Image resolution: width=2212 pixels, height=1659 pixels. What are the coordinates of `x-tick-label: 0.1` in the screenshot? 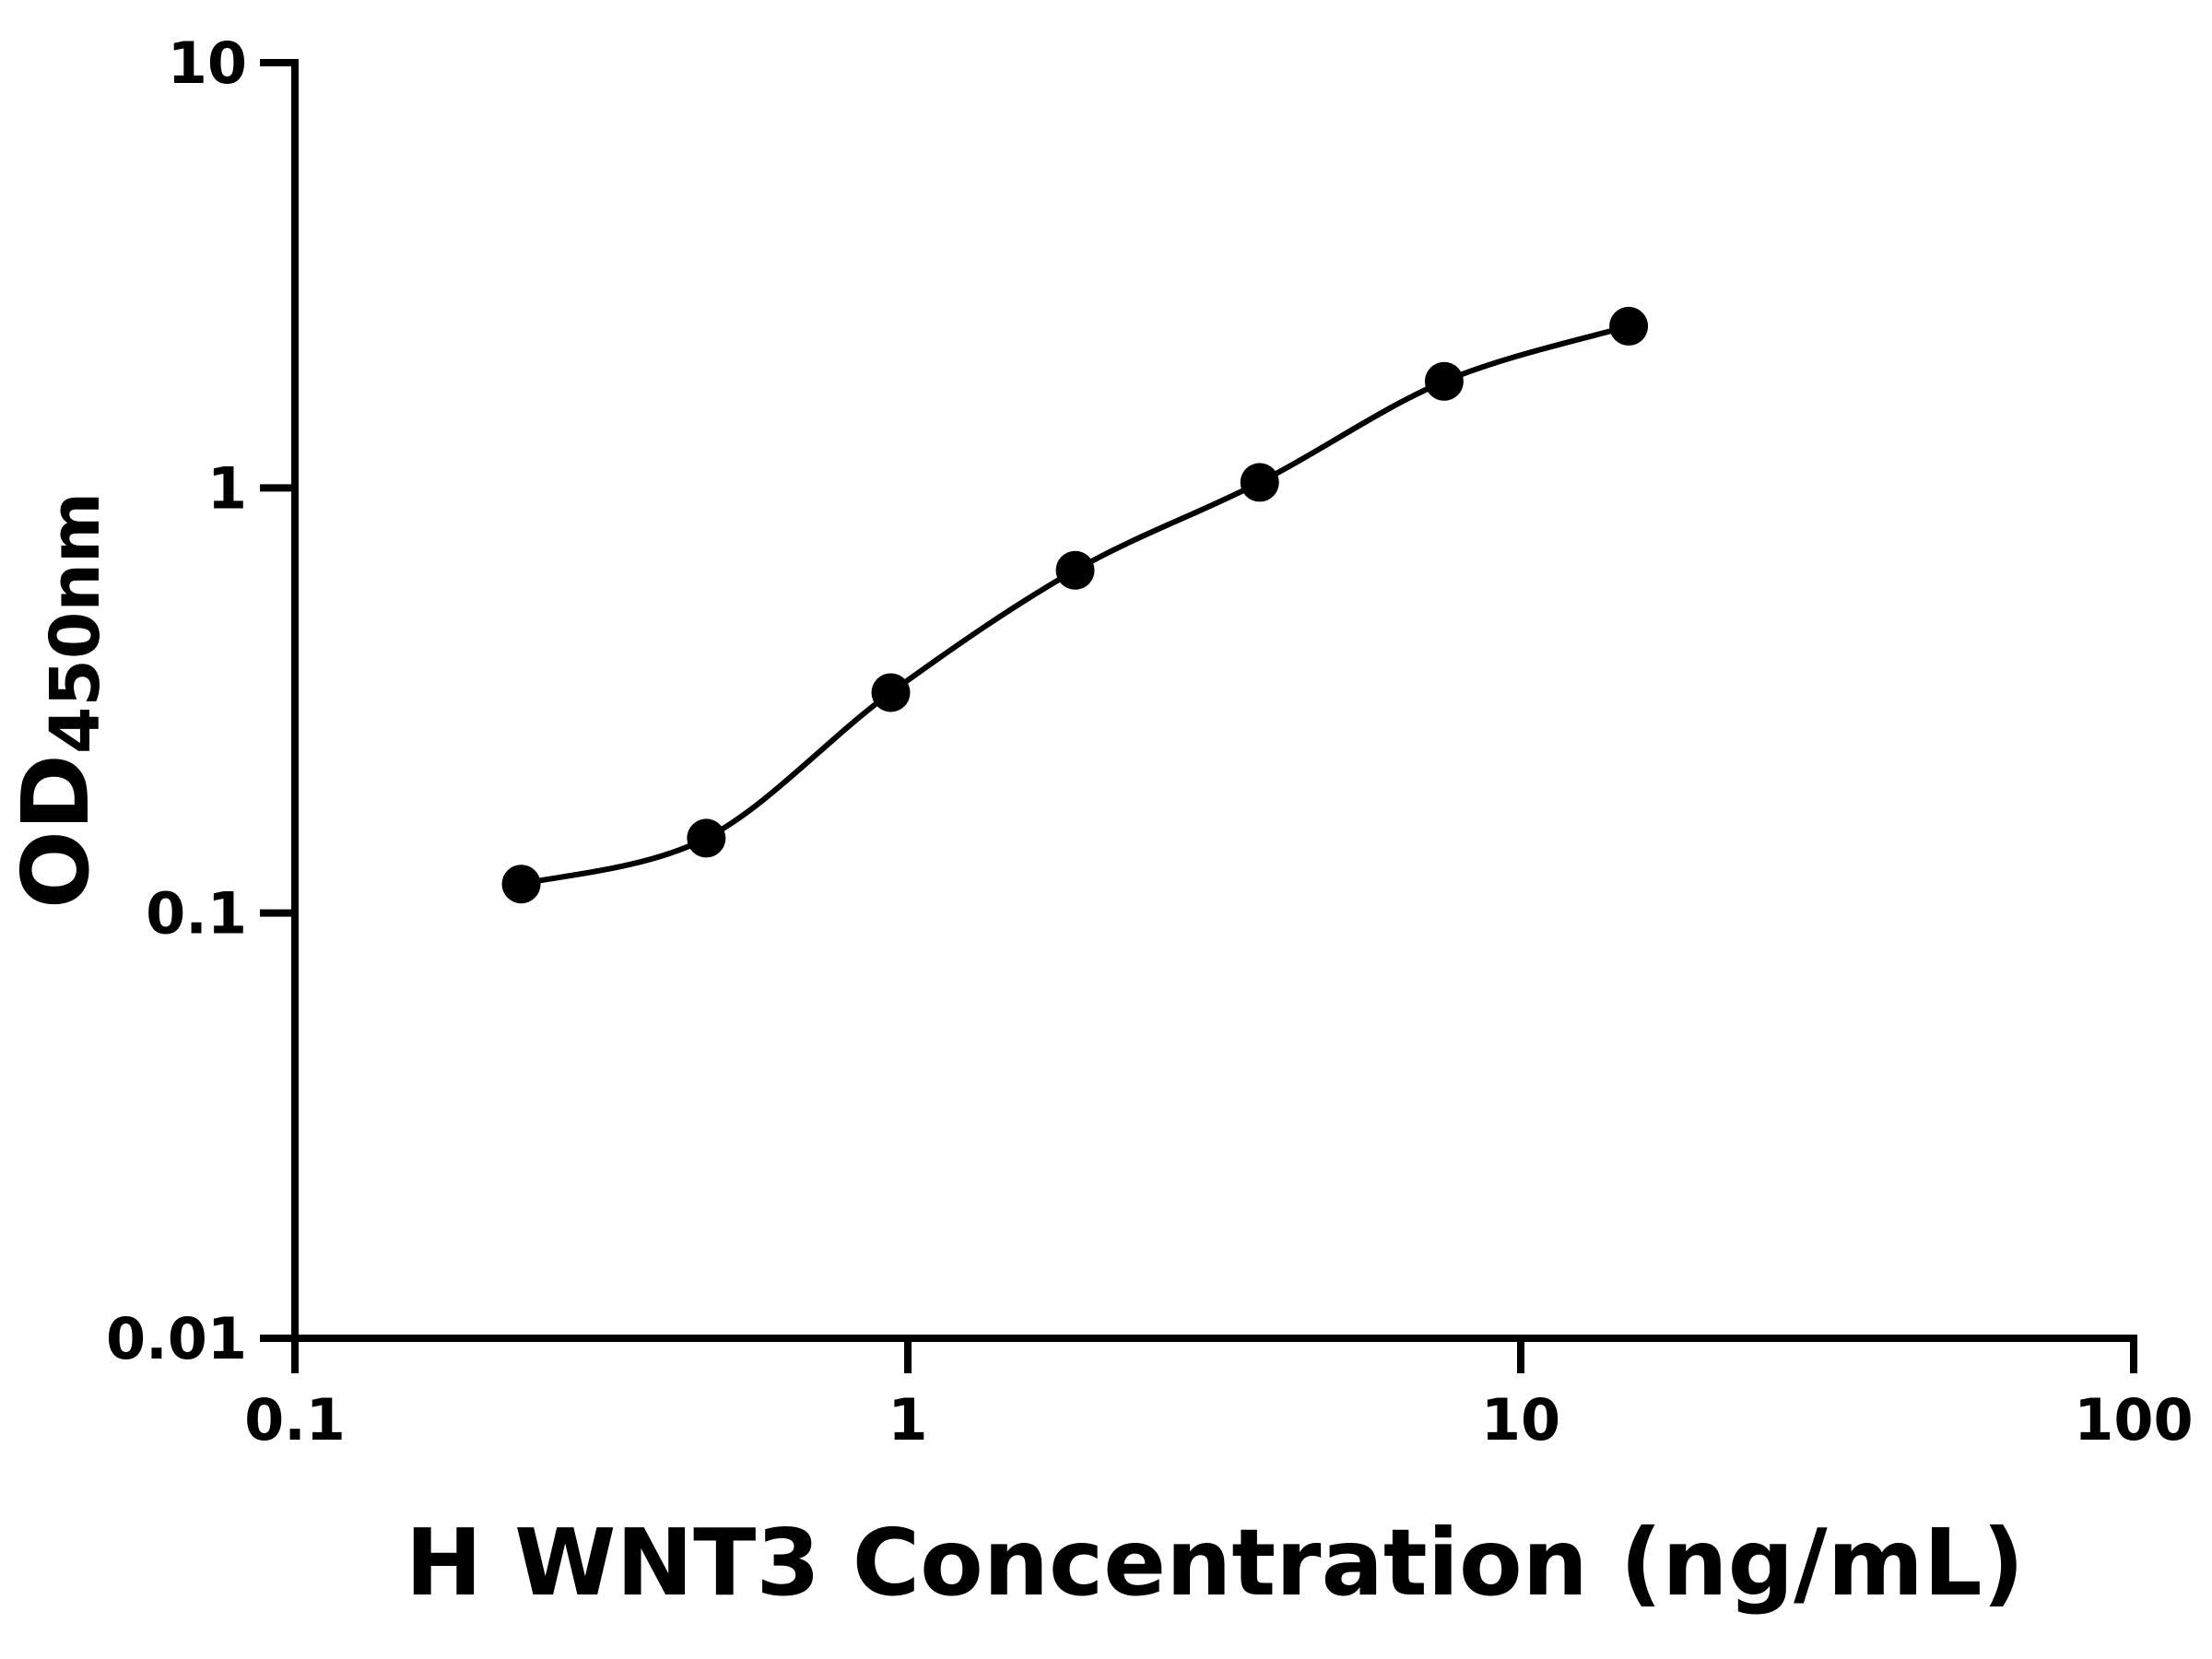 It's located at (295, 1419).